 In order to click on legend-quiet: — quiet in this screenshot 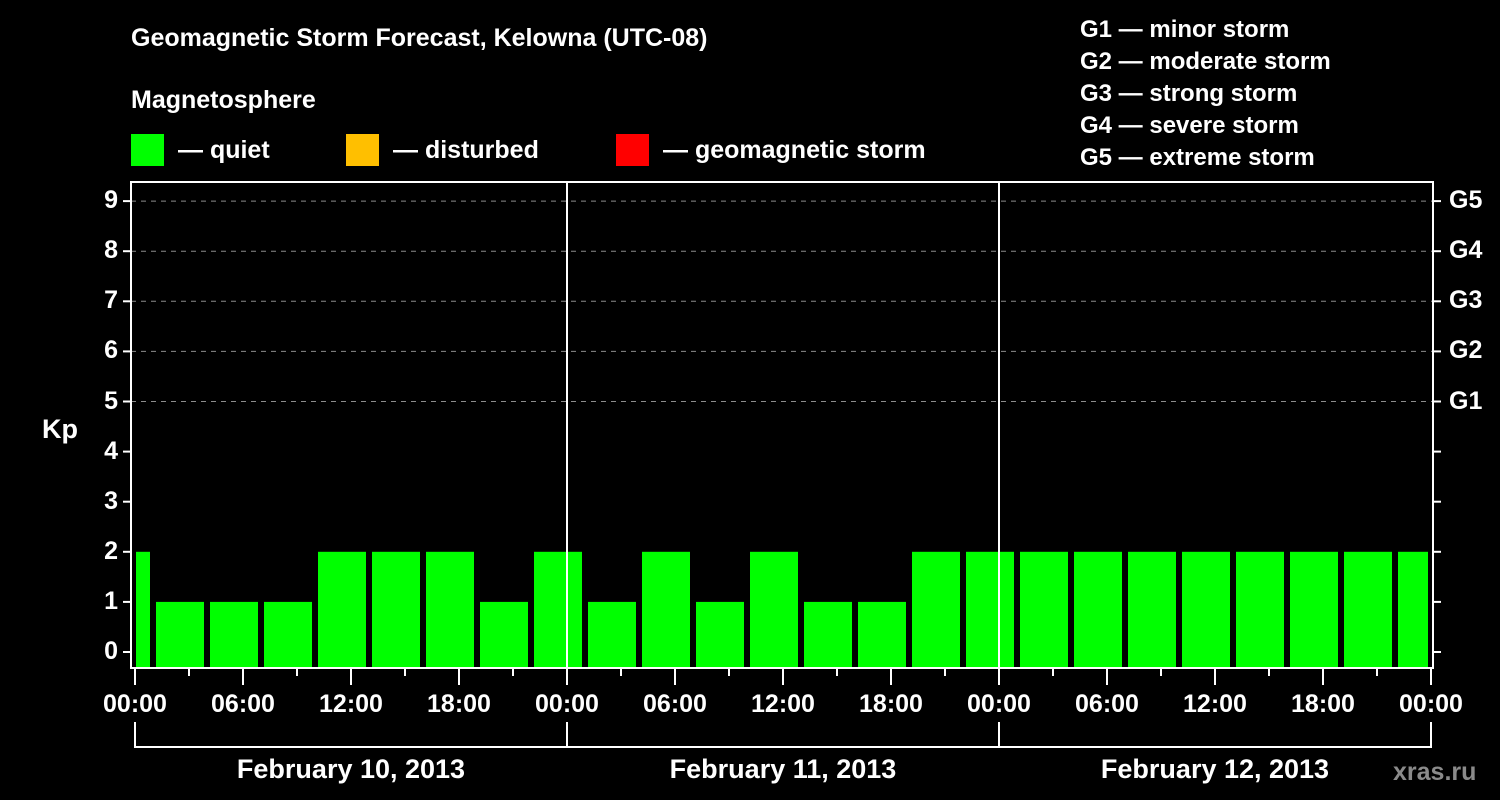, I will do `click(200, 150)`.